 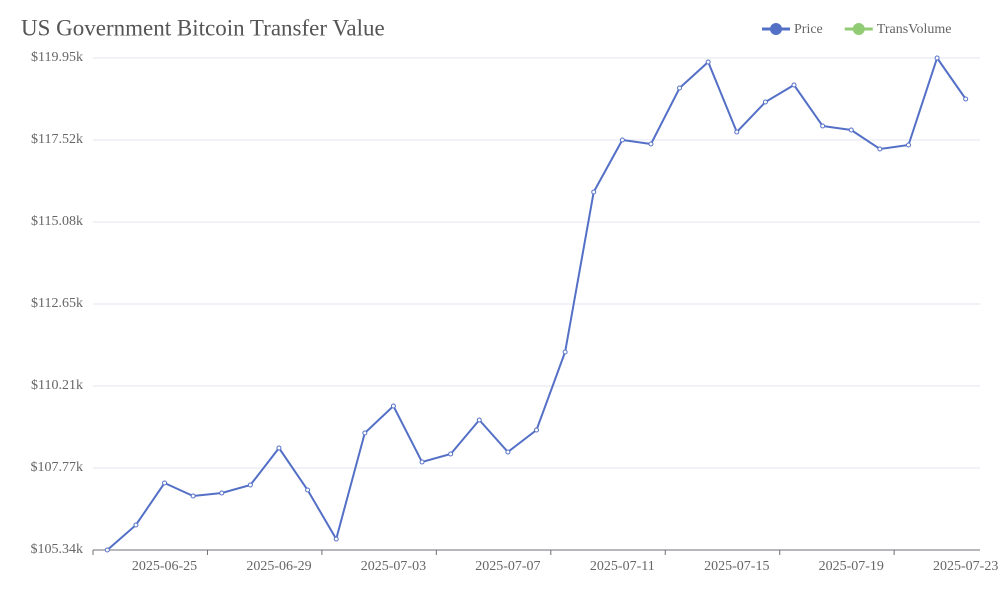 What do you see at coordinates (57, 57) in the screenshot?
I see `y-tick-label: $119.95k` at bounding box center [57, 57].